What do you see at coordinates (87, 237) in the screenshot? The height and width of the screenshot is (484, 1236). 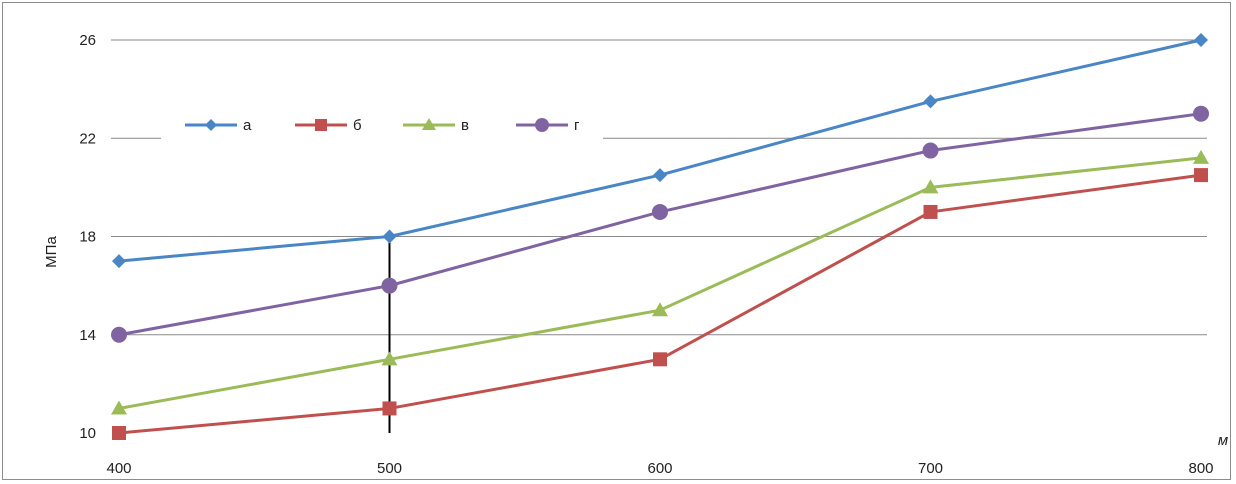 I see `y-tick-label-18: 18` at bounding box center [87, 237].